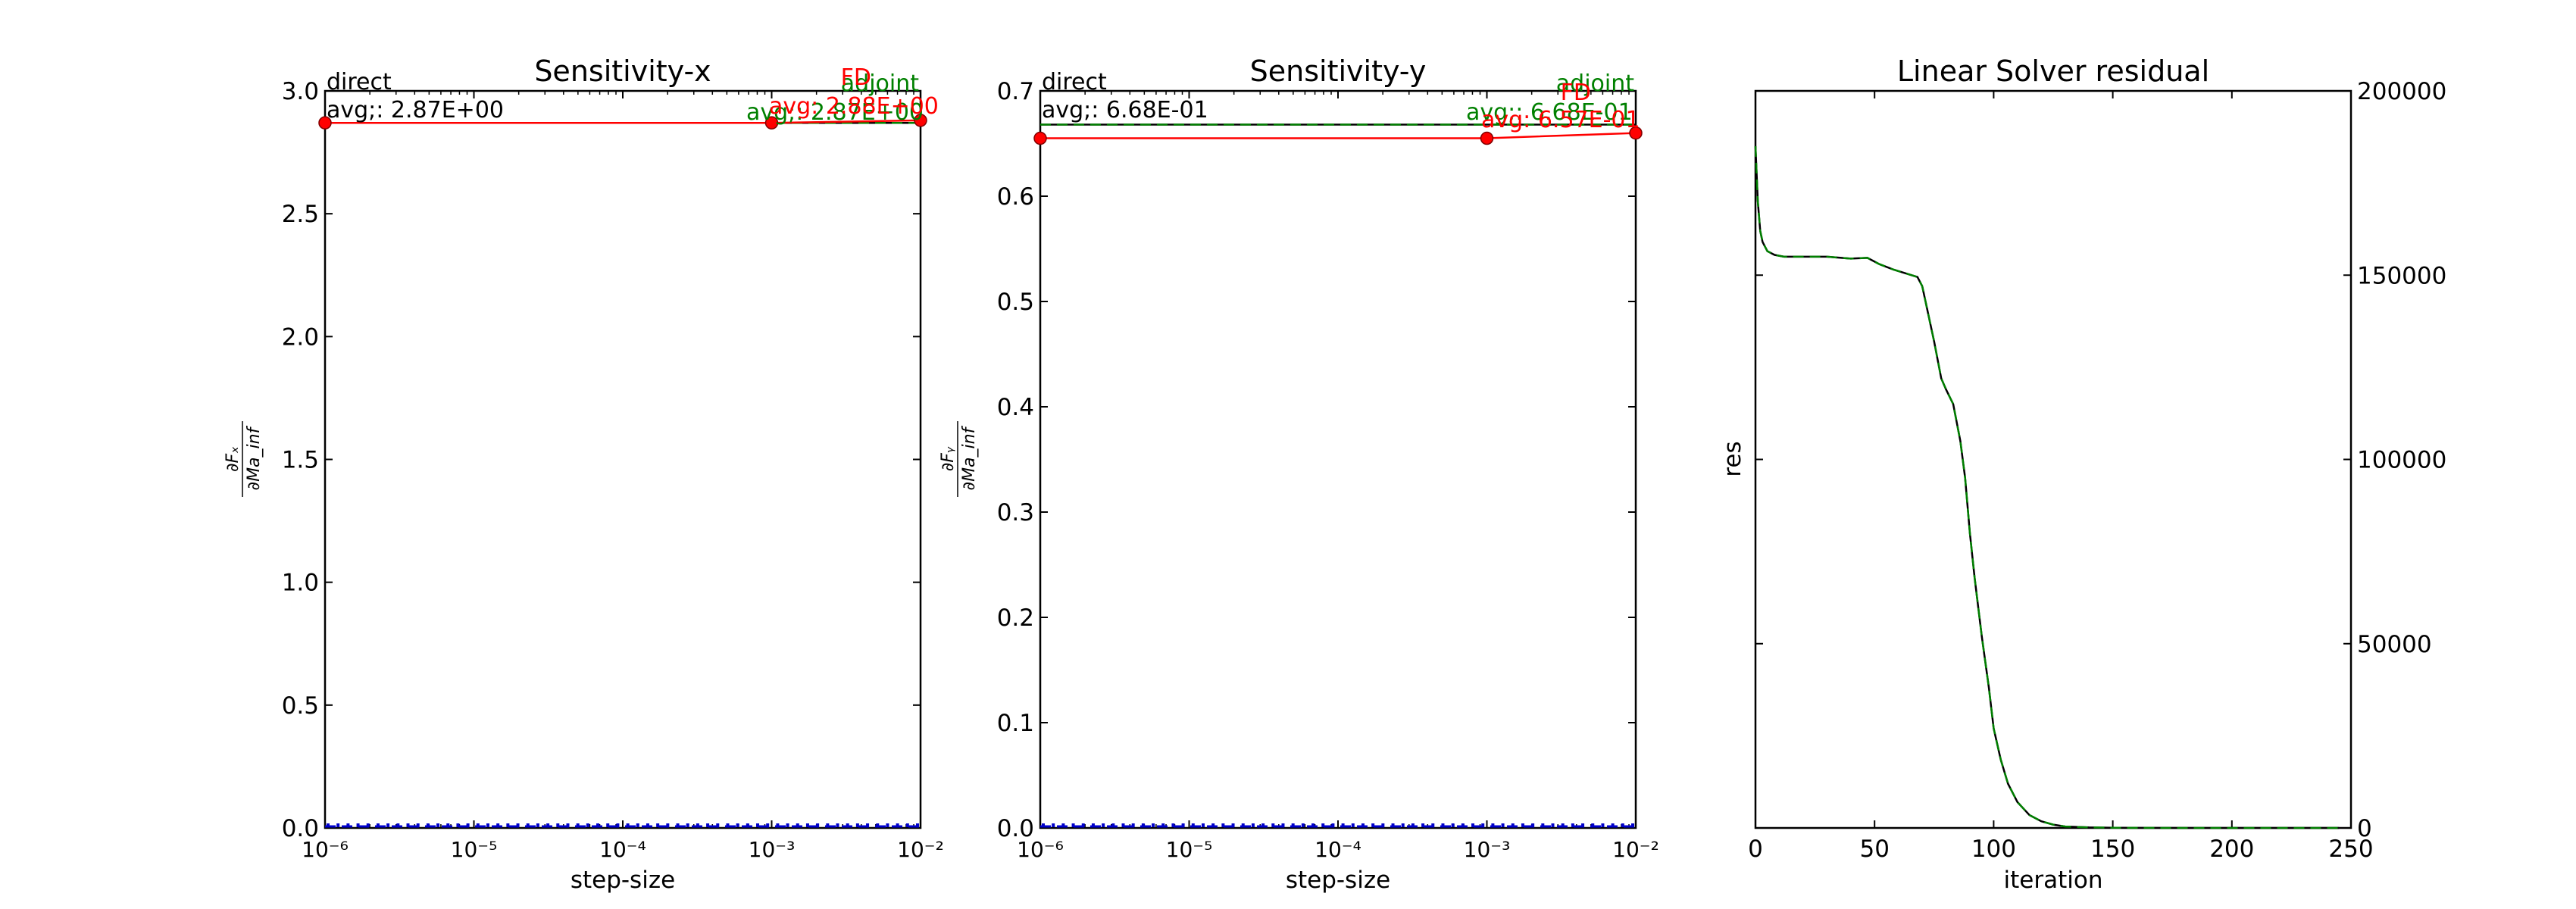  What do you see at coordinates (300, 337) in the screenshot?
I see `y-tick-label: 2.0` at bounding box center [300, 337].